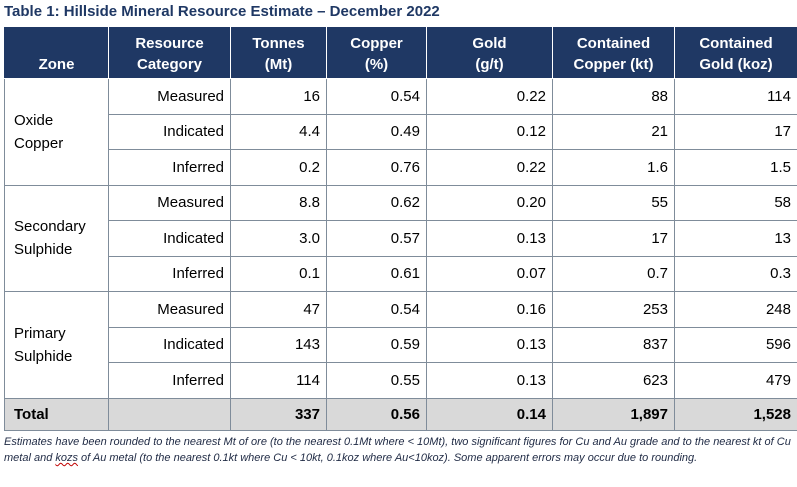 This screenshot has height=487, width=797. Describe the element at coordinates (376, 238) in the screenshot. I see `copper-grade-cell: 0.57` at that location.